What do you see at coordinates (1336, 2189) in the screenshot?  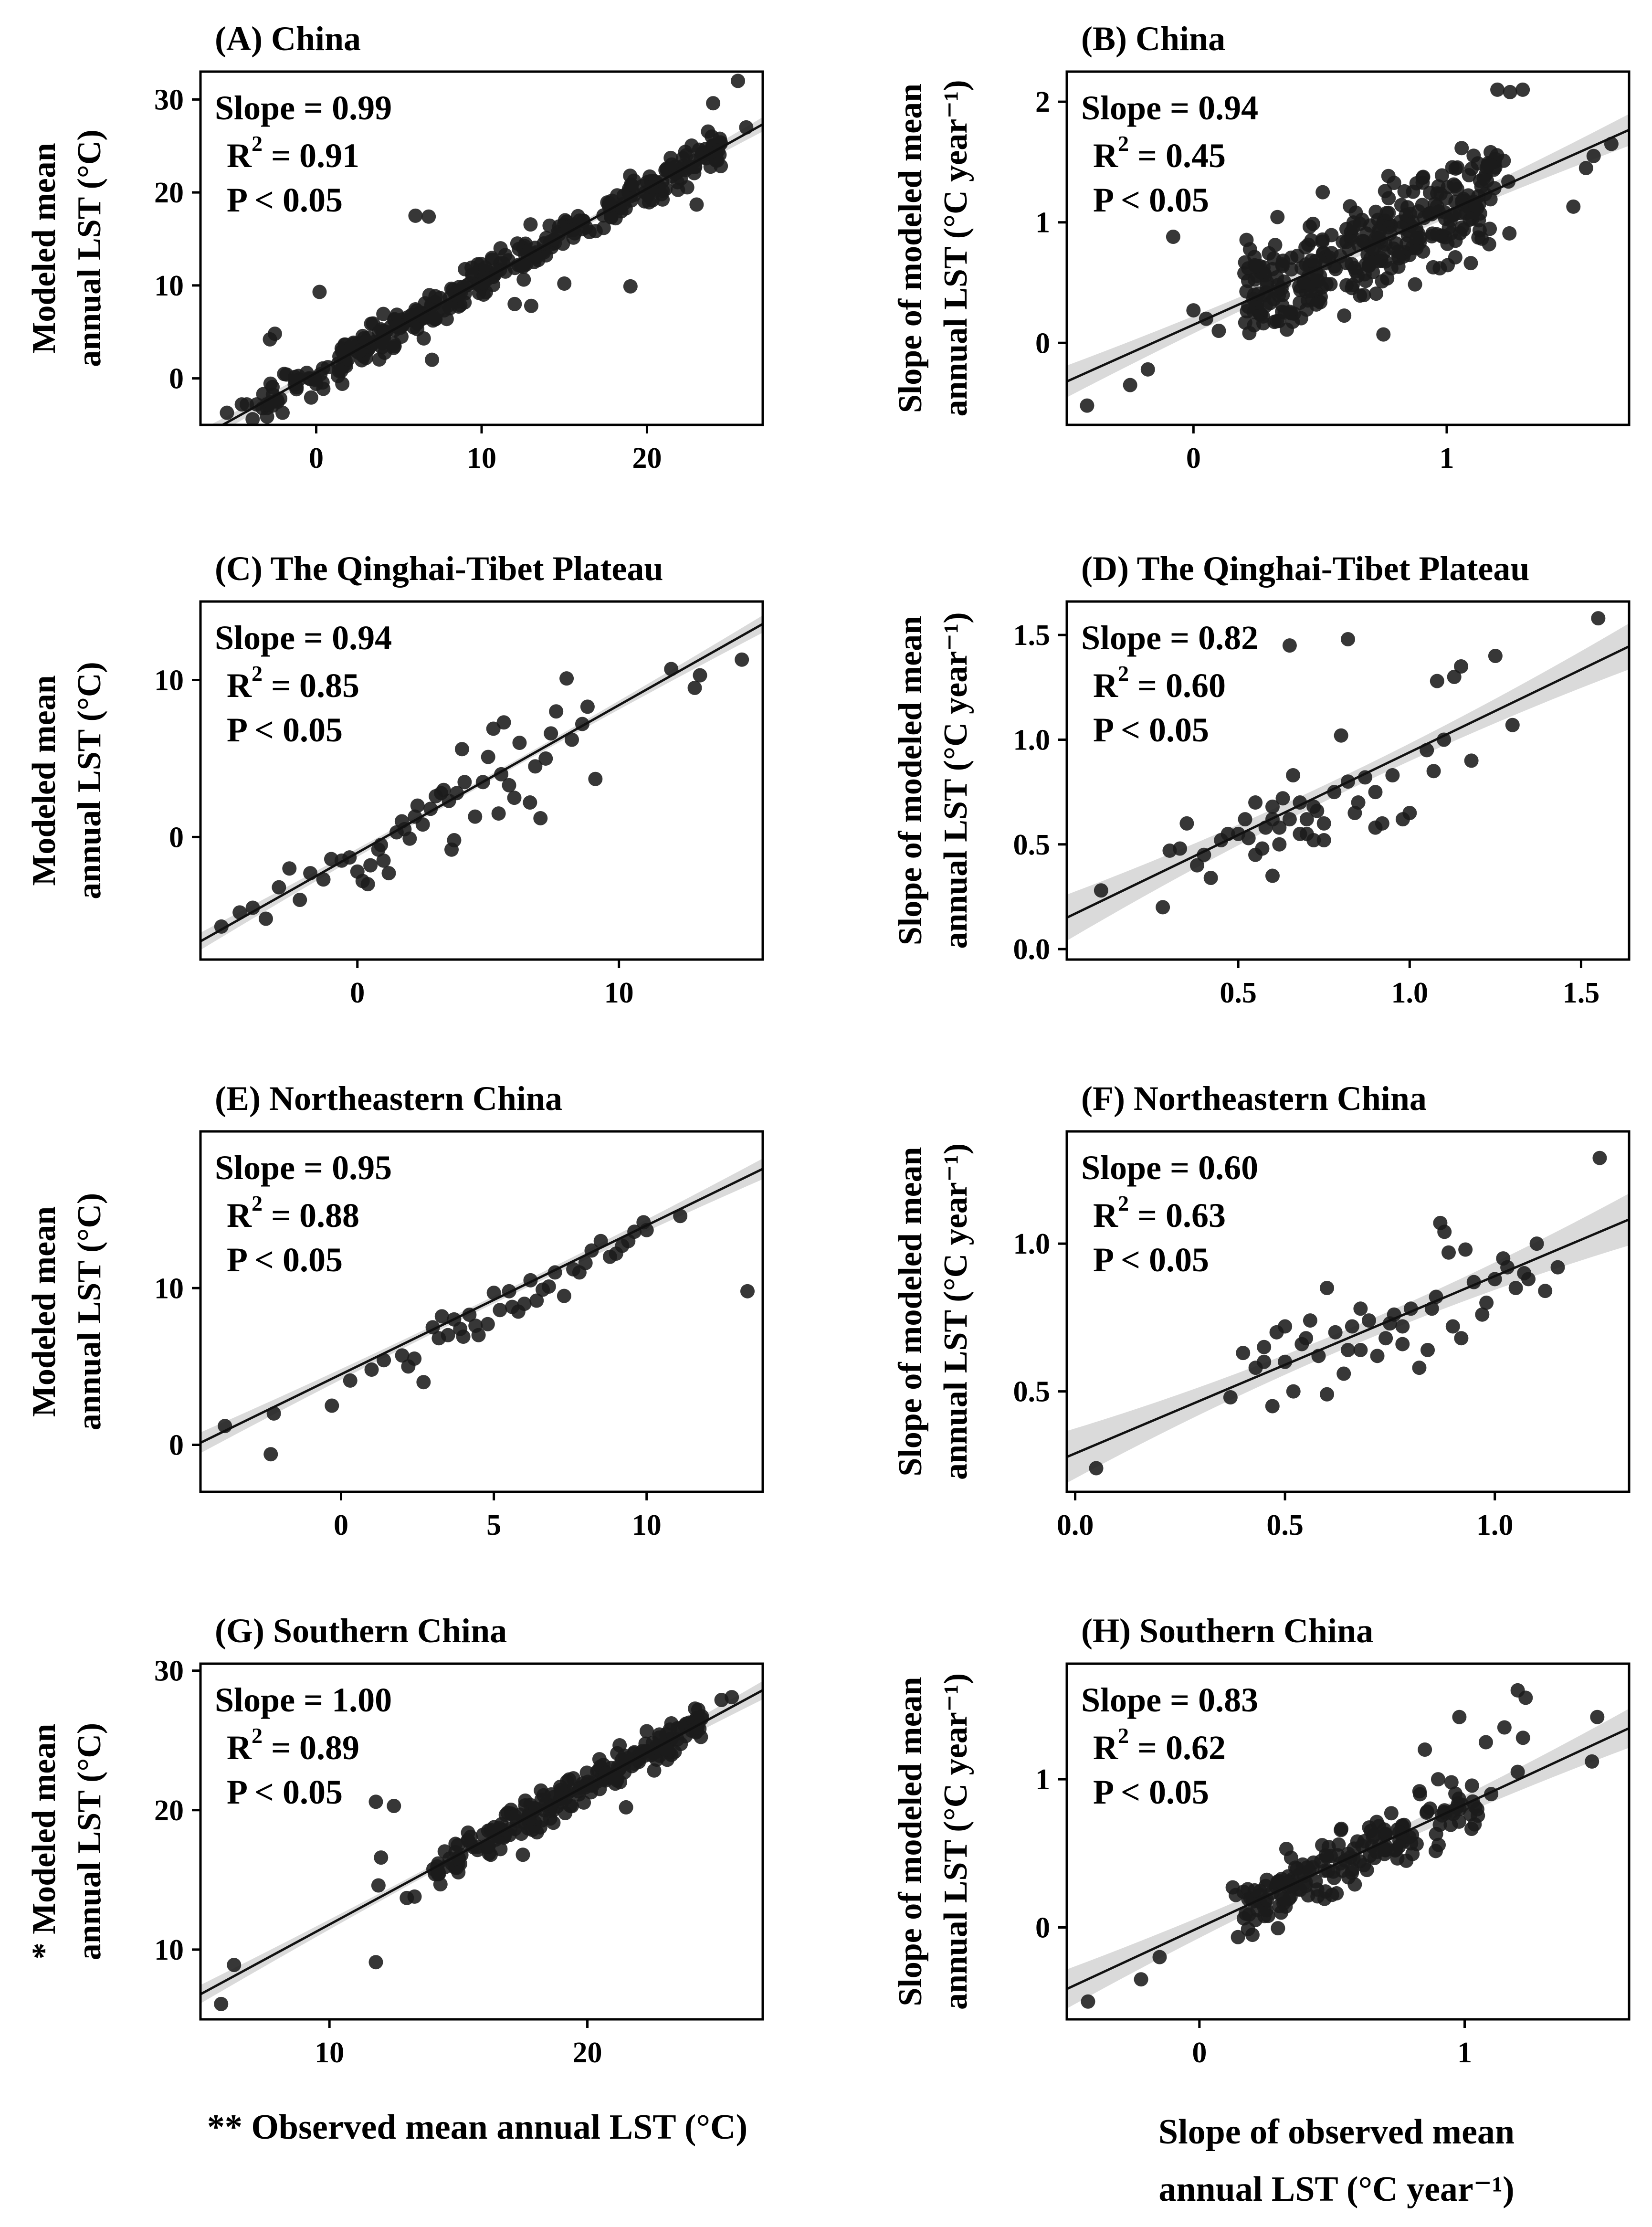 I see `right-x-axis-label-line2: annual LST (°C year⁻¹)` at bounding box center [1336, 2189].